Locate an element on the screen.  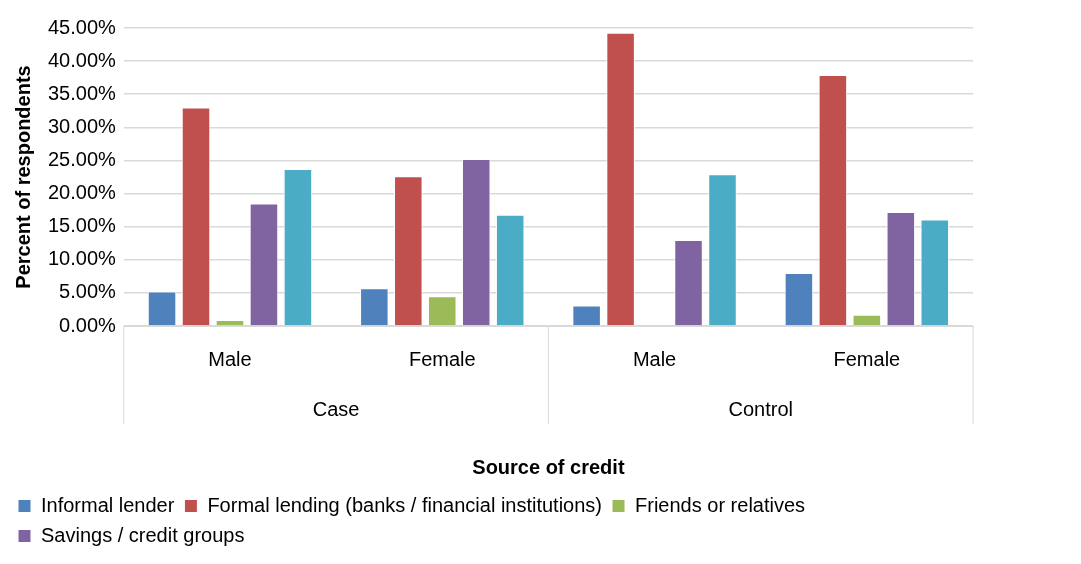
y-tick-label: 45.00% is located at coordinates (82, 26).